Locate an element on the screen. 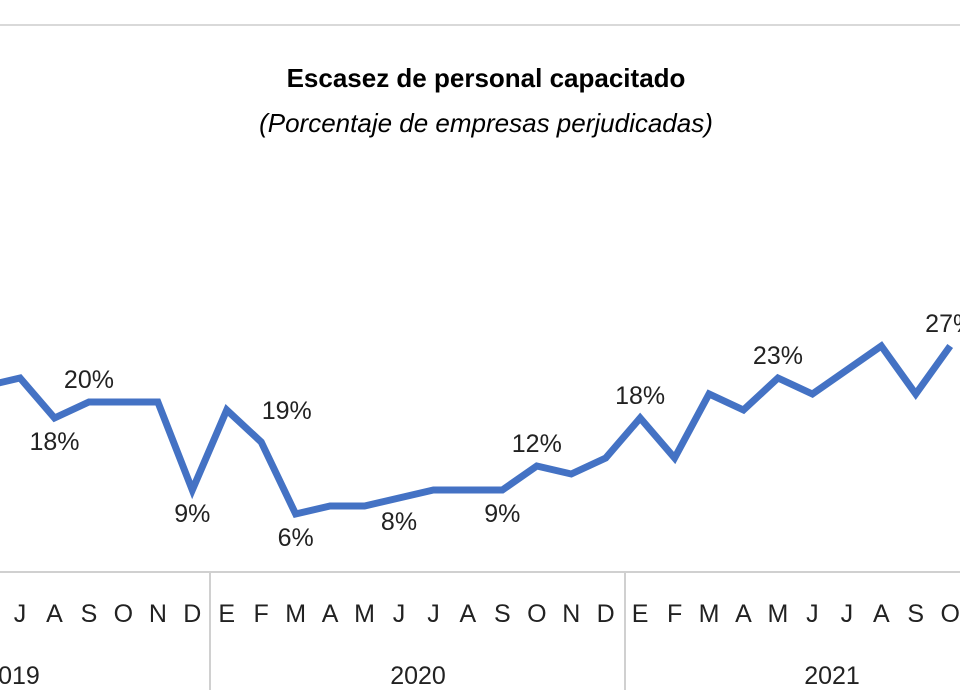 The width and height of the screenshot is (960, 690). year-label-2020: 2020 is located at coordinates (418, 676).